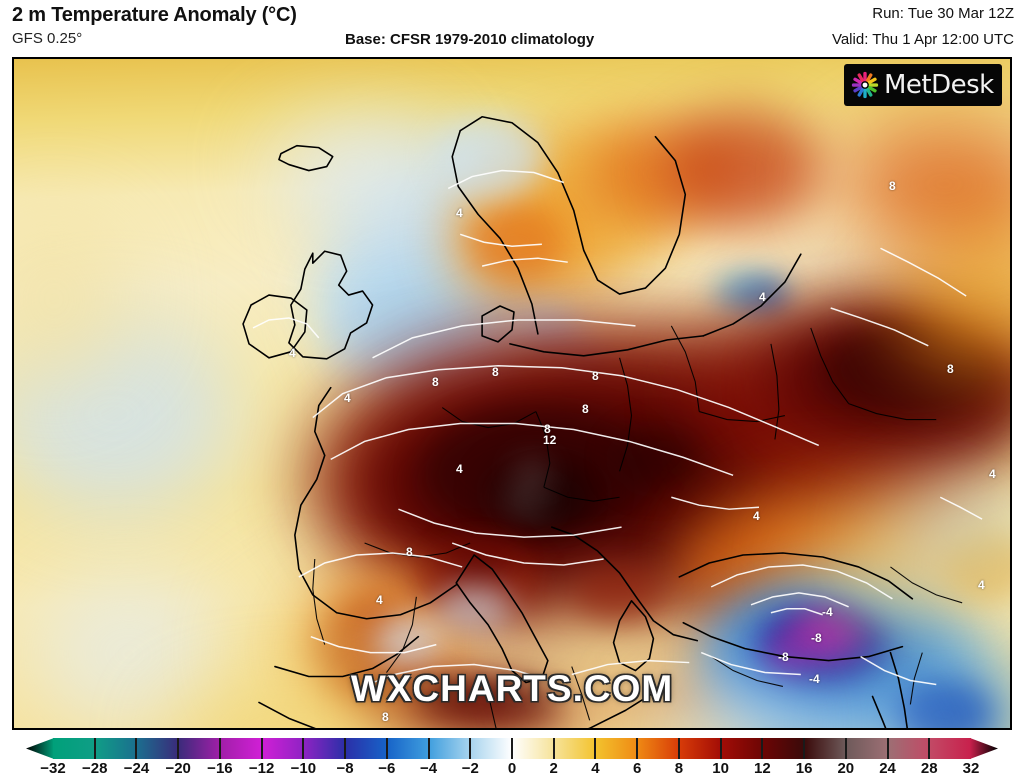 This screenshot has height=778, width=1024. What do you see at coordinates (512, 688) in the screenshot?
I see `site-watermark: WXCHARTS.COM` at bounding box center [512, 688].